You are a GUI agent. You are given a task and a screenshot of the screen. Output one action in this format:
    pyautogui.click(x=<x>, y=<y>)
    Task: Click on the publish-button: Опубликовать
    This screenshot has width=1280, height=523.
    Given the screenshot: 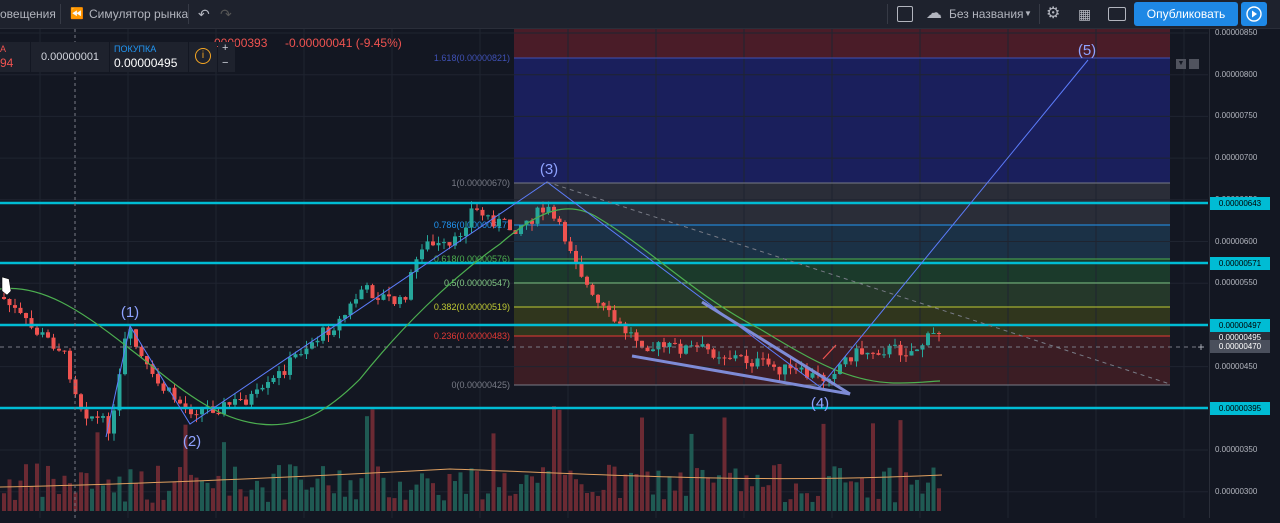 What is the action you would take?
    pyautogui.click(x=1186, y=14)
    